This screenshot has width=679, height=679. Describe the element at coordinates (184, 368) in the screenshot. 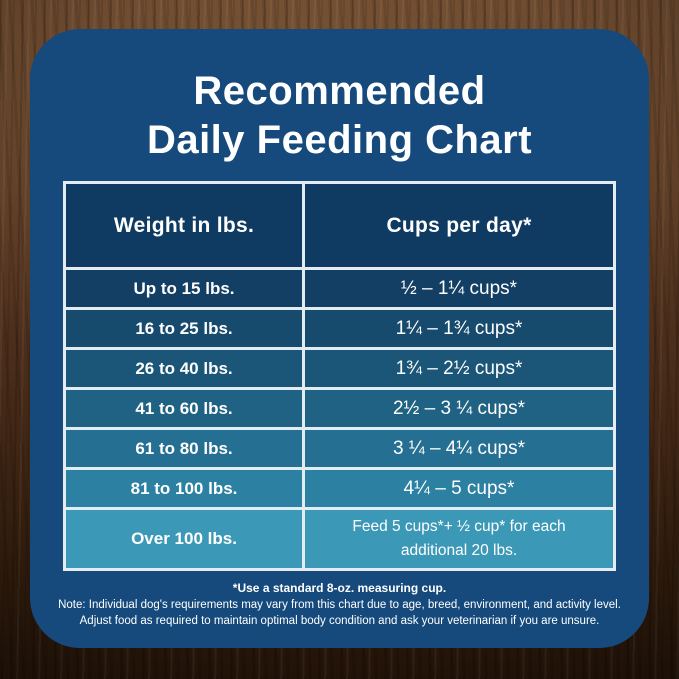

I see `table-cell-weight: 26 to 40 lbs.` at that location.